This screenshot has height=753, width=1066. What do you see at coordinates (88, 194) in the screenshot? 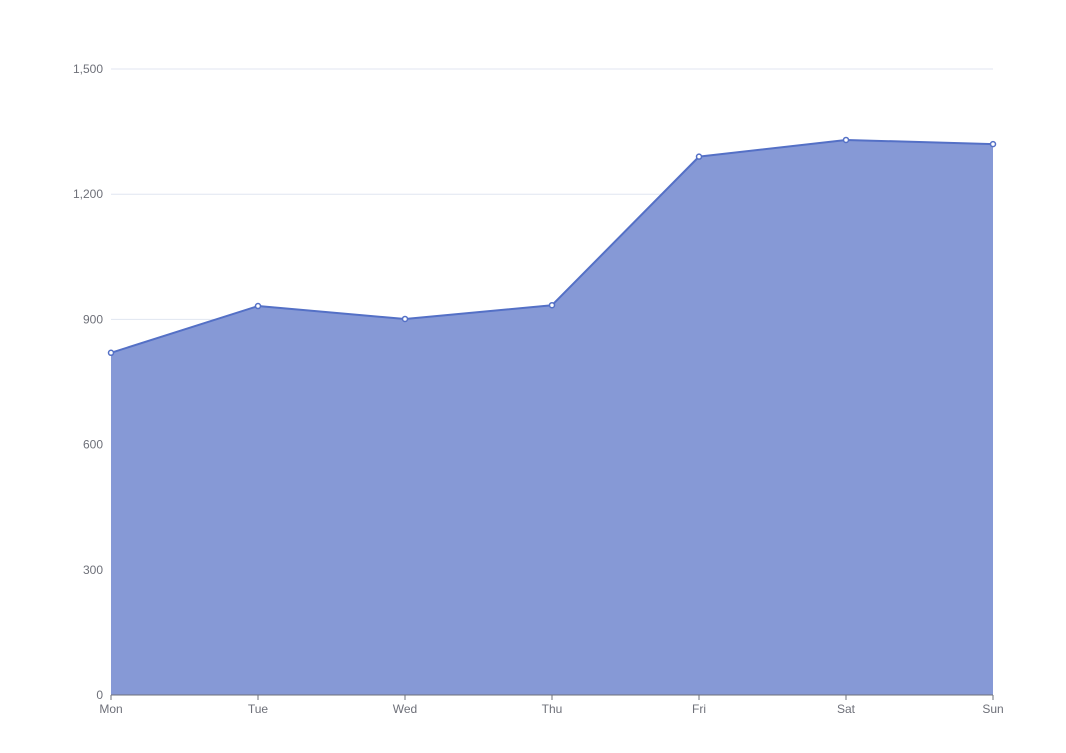
I see `y-tick-label: 1,200` at bounding box center [88, 194].